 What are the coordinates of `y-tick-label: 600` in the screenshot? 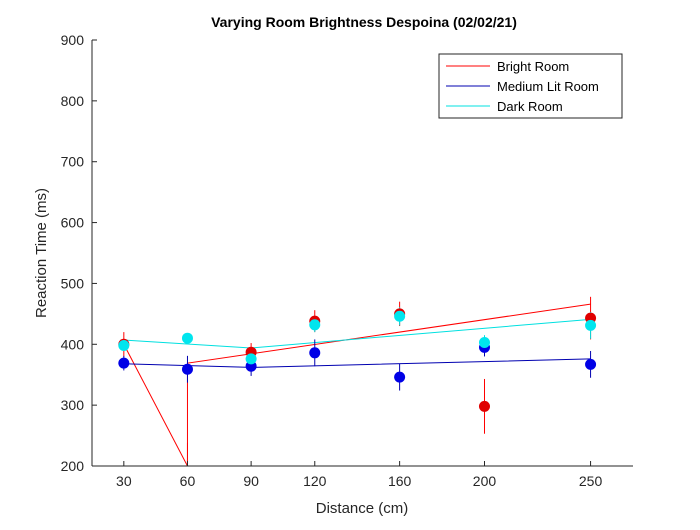 It's located at (73, 223).